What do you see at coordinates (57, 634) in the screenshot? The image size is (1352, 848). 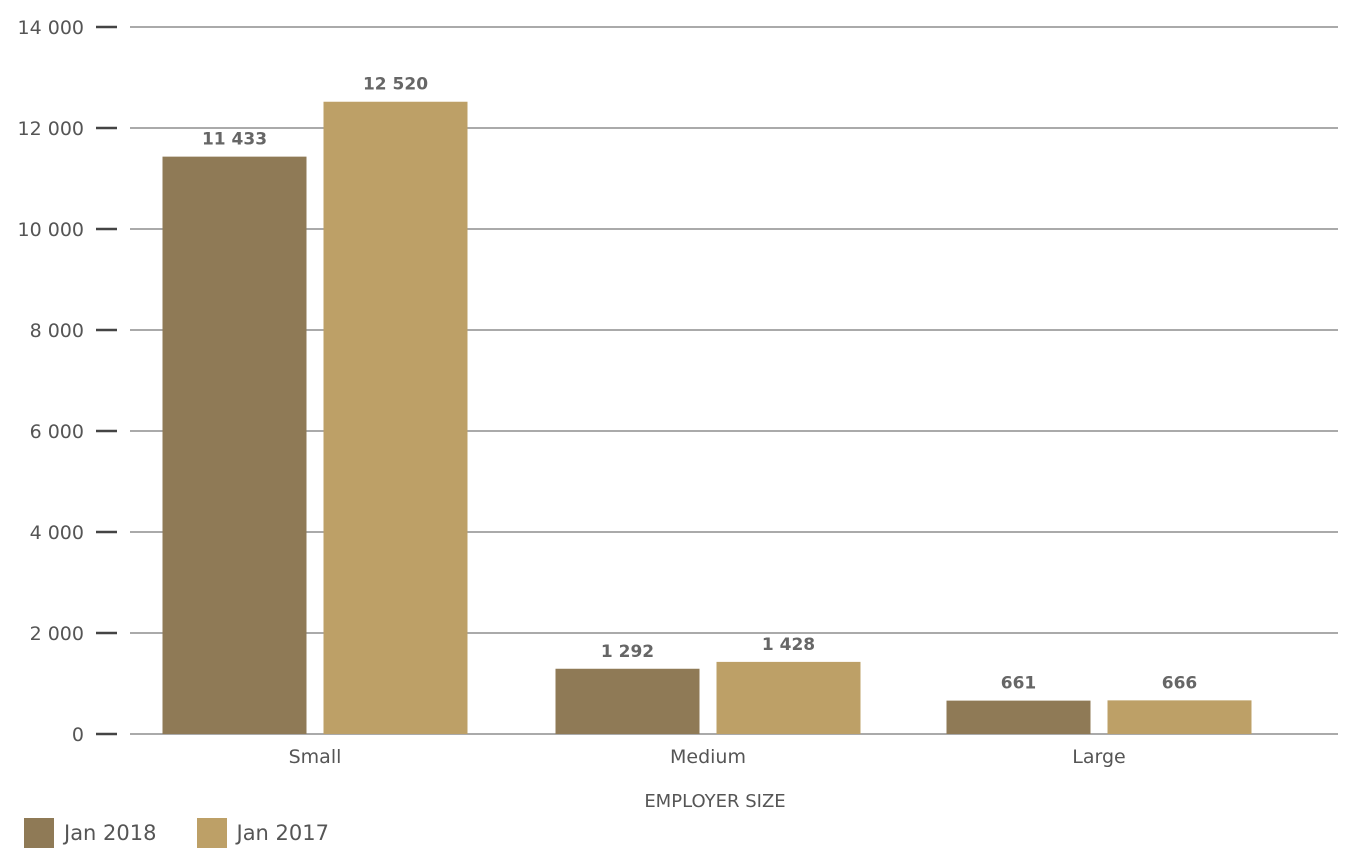 I see `y-tick-label-1: 2 000` at bounding box center [57, 634].